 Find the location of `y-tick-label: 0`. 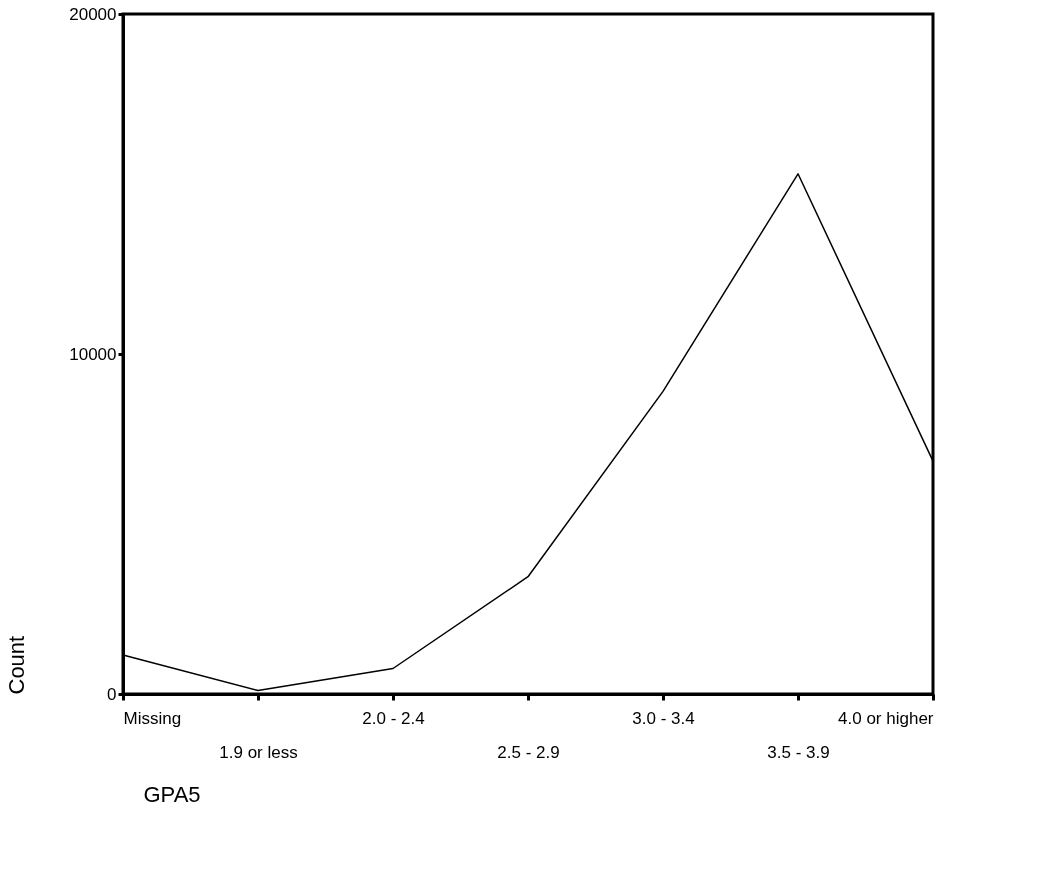

y-tick-label: 0 is located at coordinates (112, 694).